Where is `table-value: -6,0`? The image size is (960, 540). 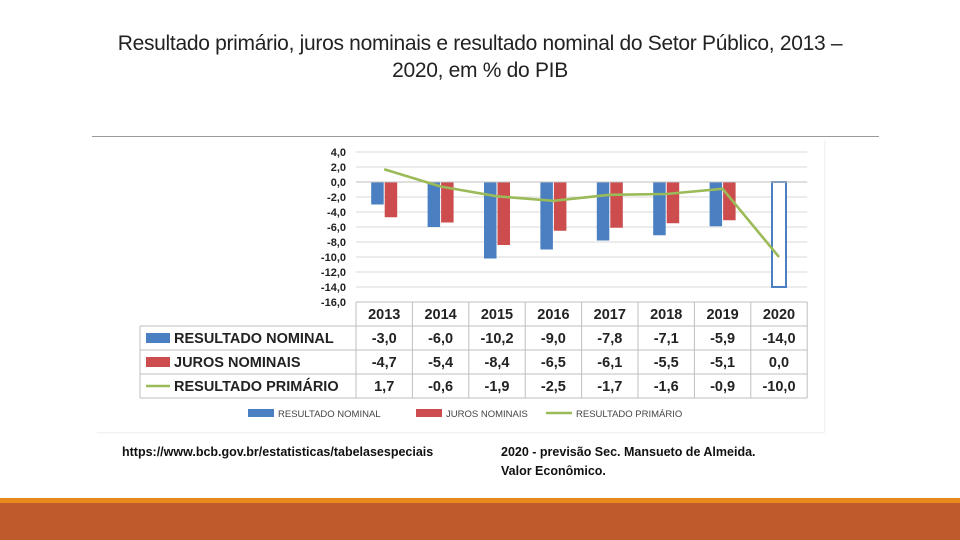
table-value: -6,0 is located at coordinates (440, 339).